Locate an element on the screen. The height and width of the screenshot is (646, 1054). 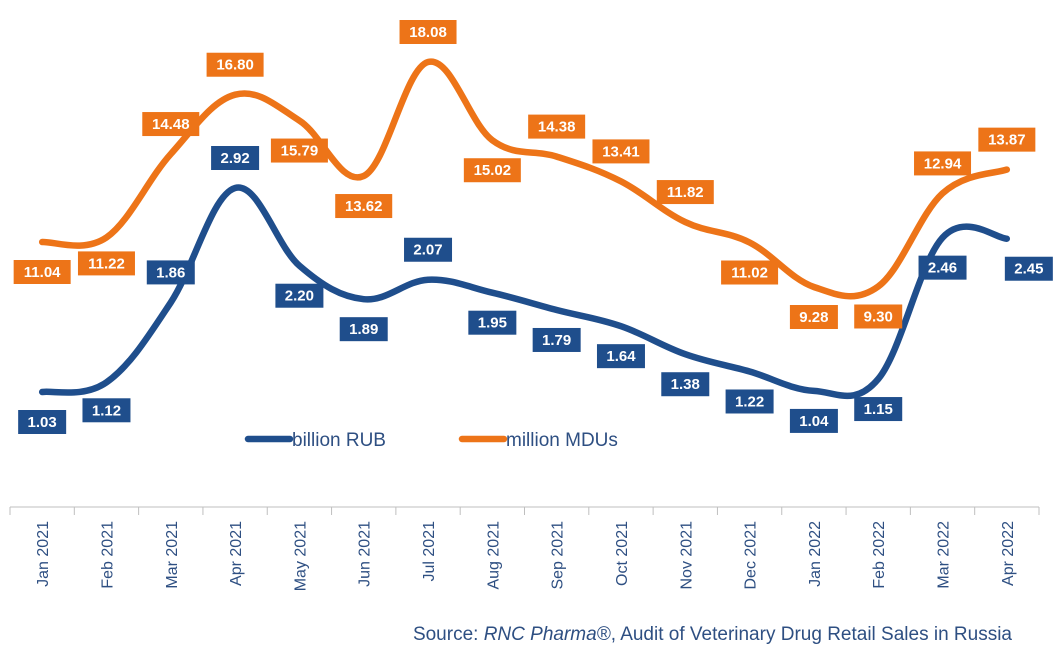
data-label-text: 1.38 is located at coordinates (685, 384).